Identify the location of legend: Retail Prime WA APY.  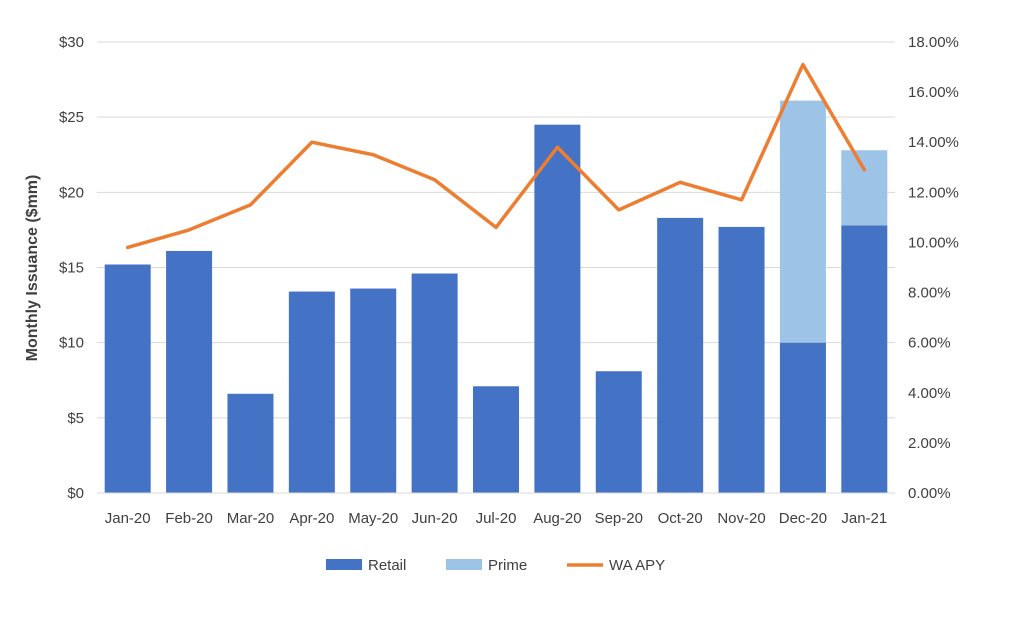
(495, 565).